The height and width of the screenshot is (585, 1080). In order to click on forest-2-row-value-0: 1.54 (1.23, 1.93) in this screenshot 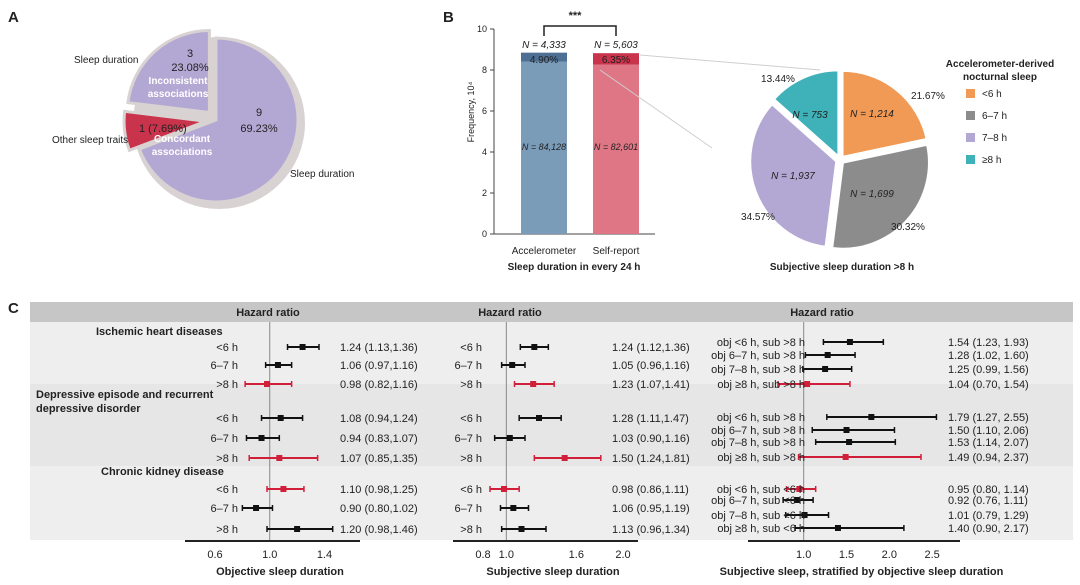, I will do `click(988, 343)`.